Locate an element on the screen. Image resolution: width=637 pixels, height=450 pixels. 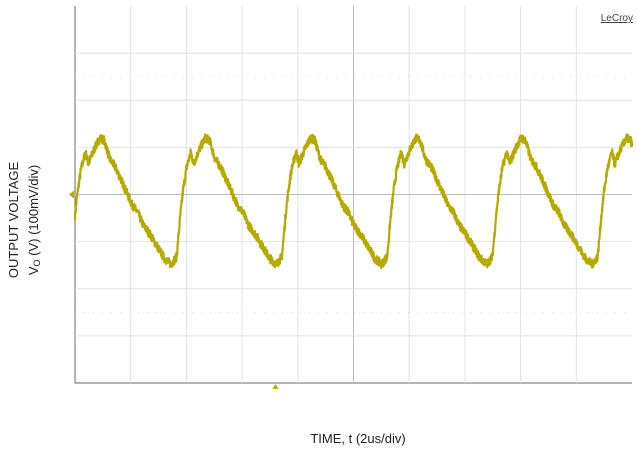
y-label-suffix: (V) (100mV/div) is located at coordinates (33, 212).